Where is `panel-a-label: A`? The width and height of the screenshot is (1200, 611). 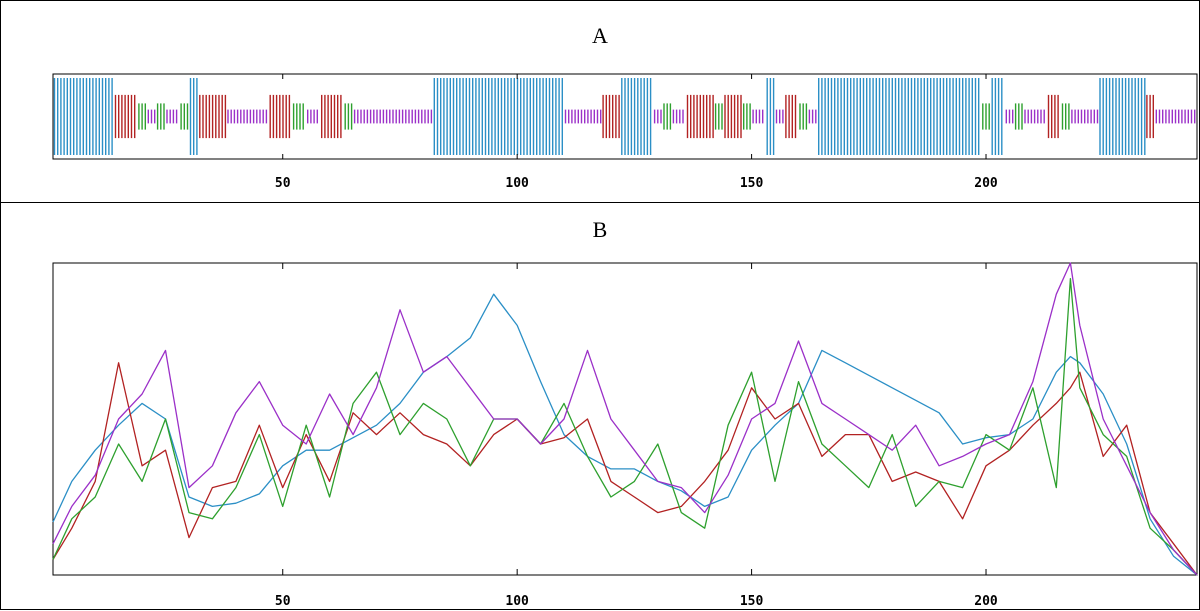
panel-a-label: A is located at coordinates (600, 35).